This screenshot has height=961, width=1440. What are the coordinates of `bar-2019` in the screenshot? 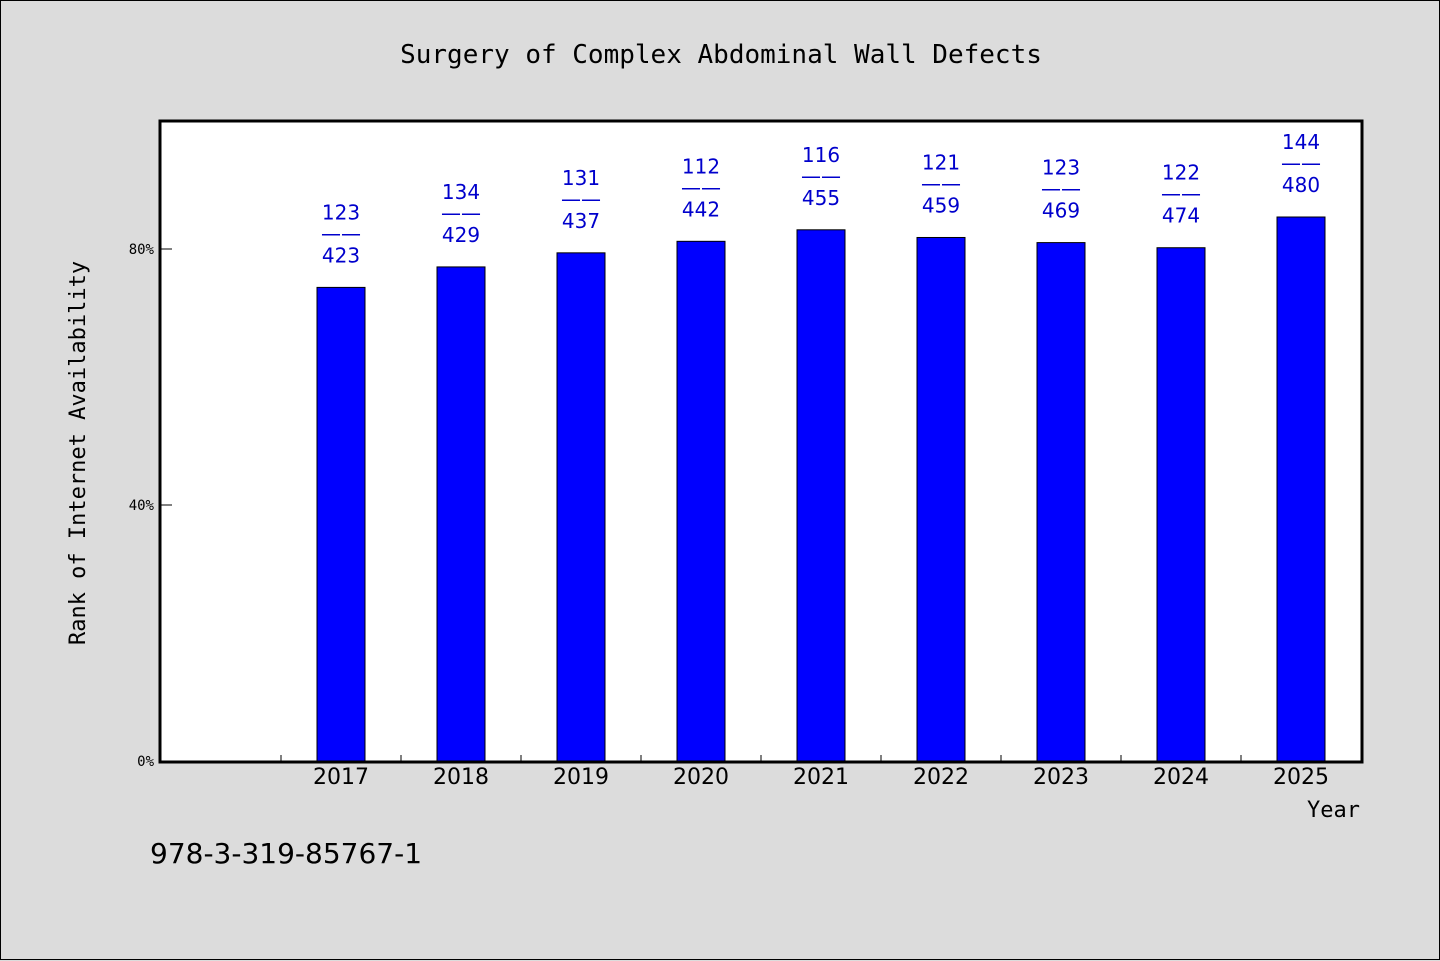 It's located at (581, 507).